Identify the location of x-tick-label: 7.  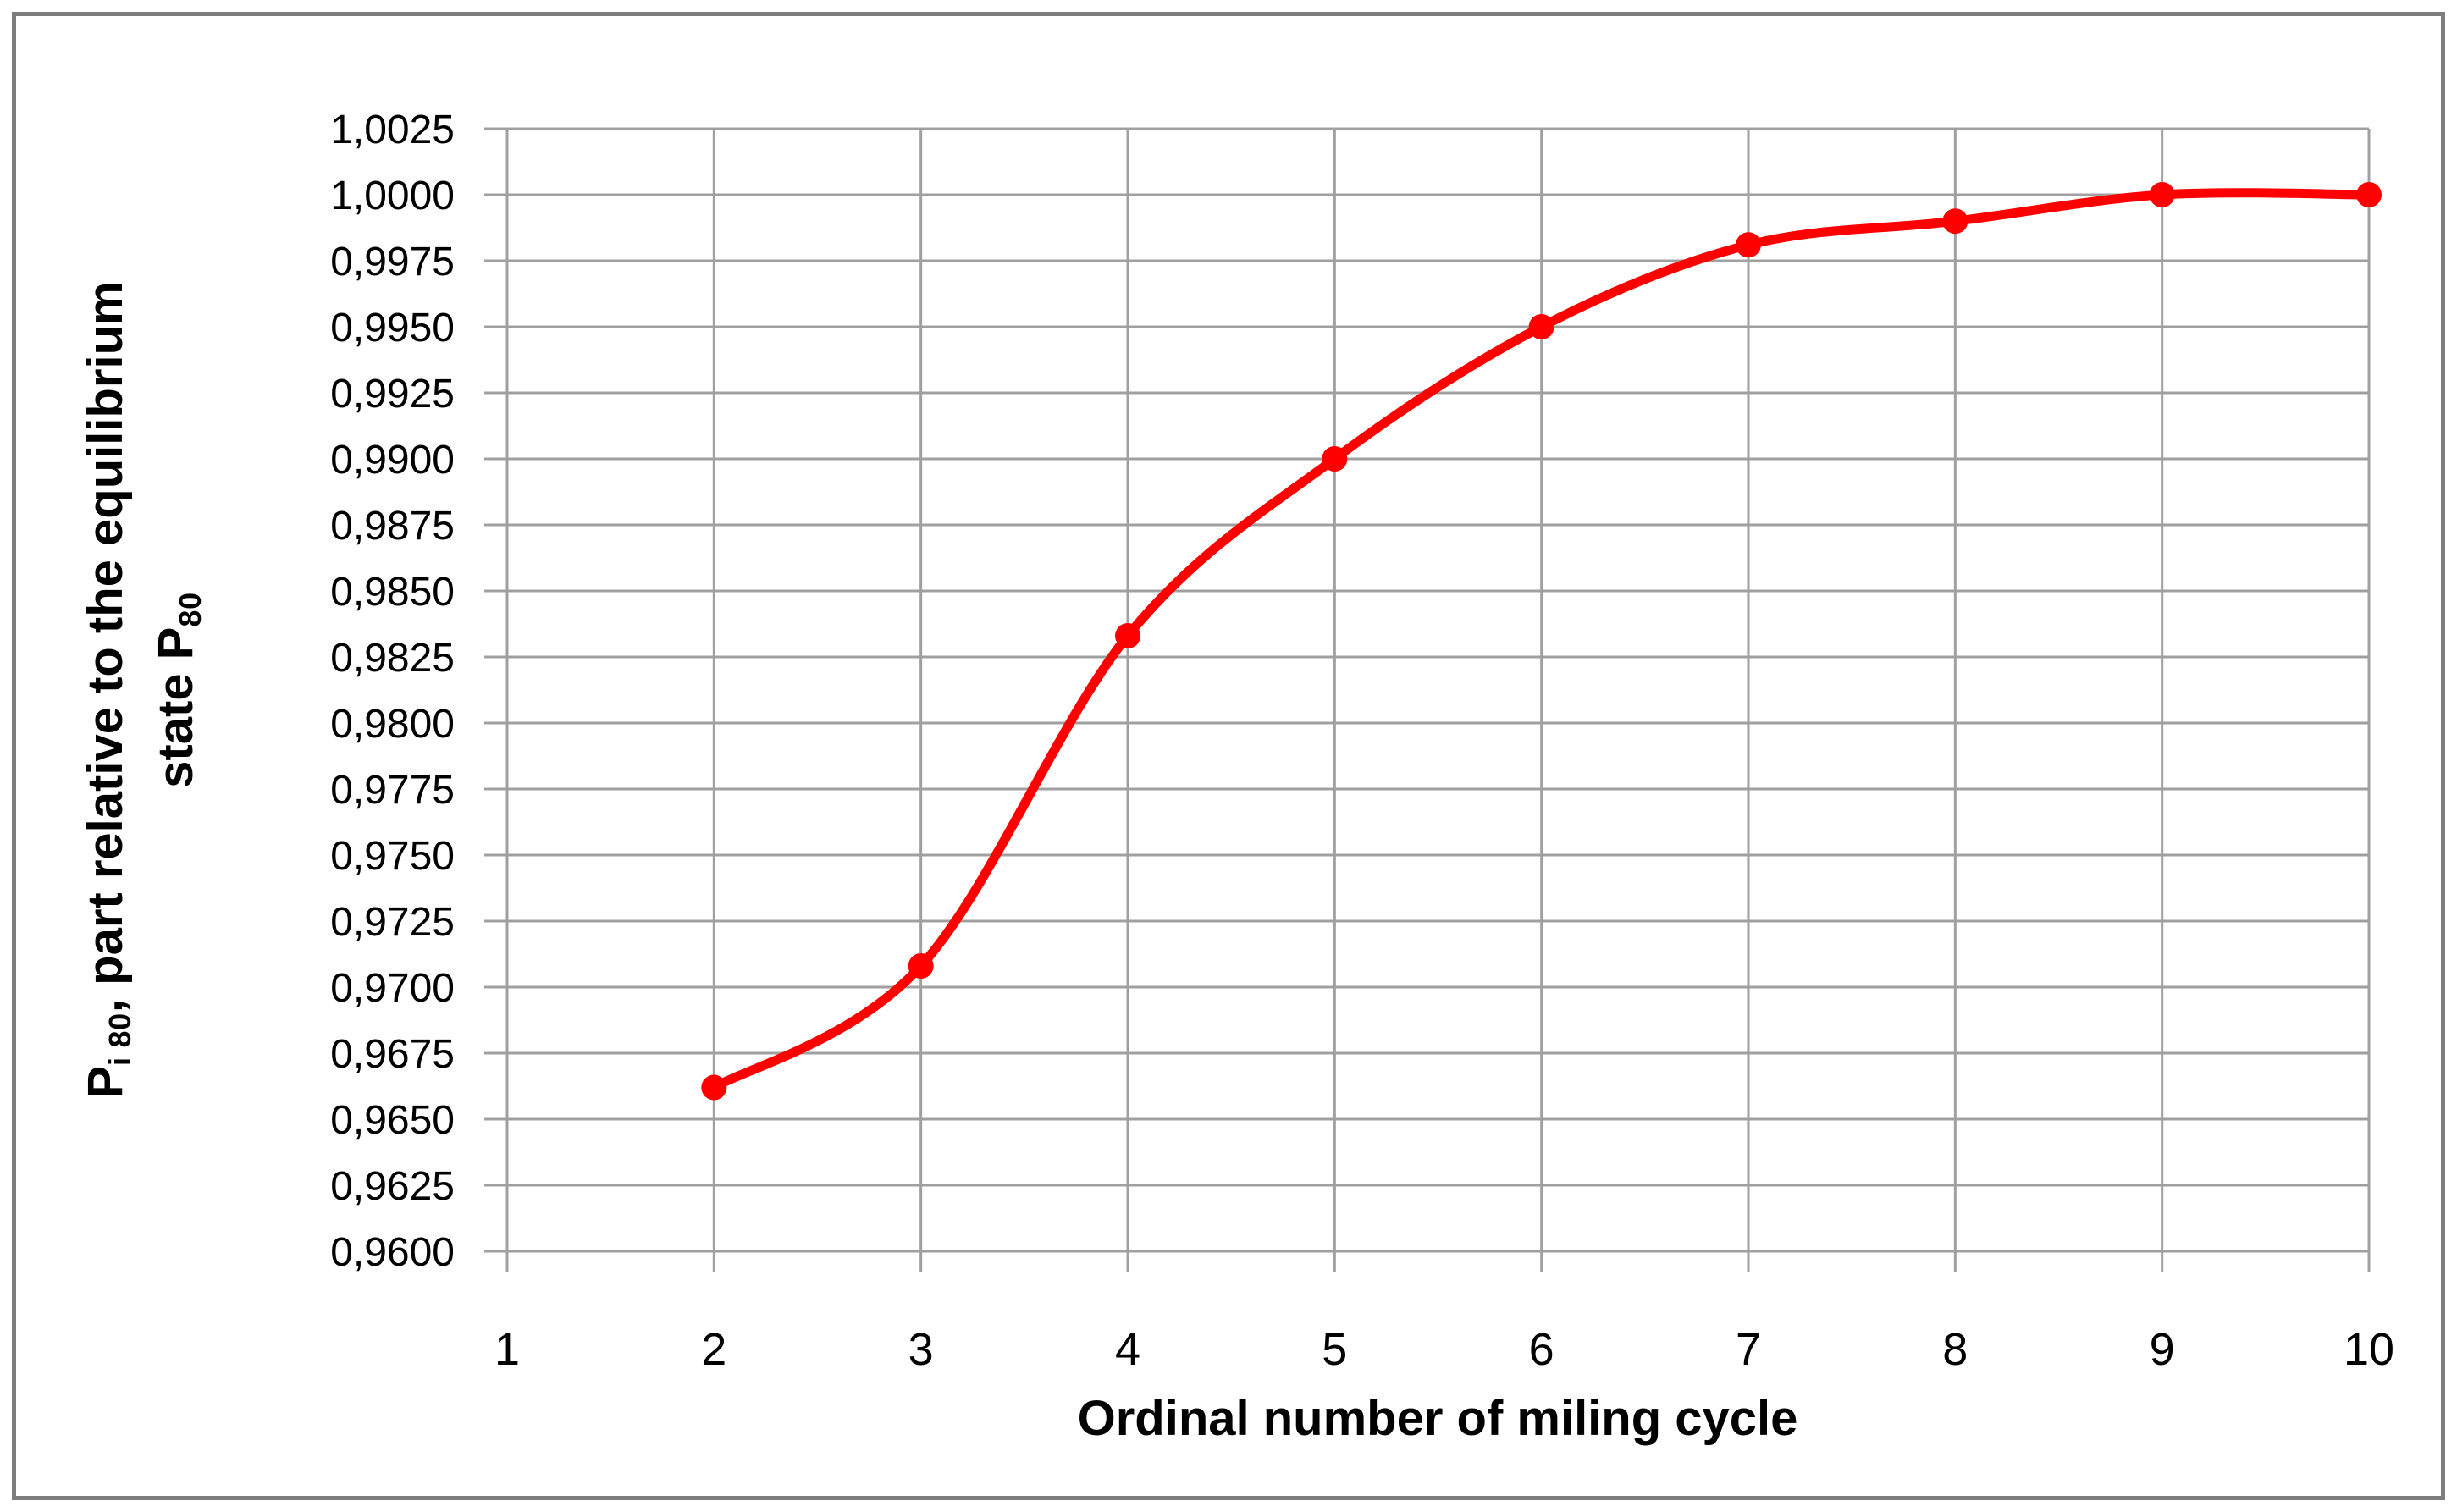
(1748, 1349).